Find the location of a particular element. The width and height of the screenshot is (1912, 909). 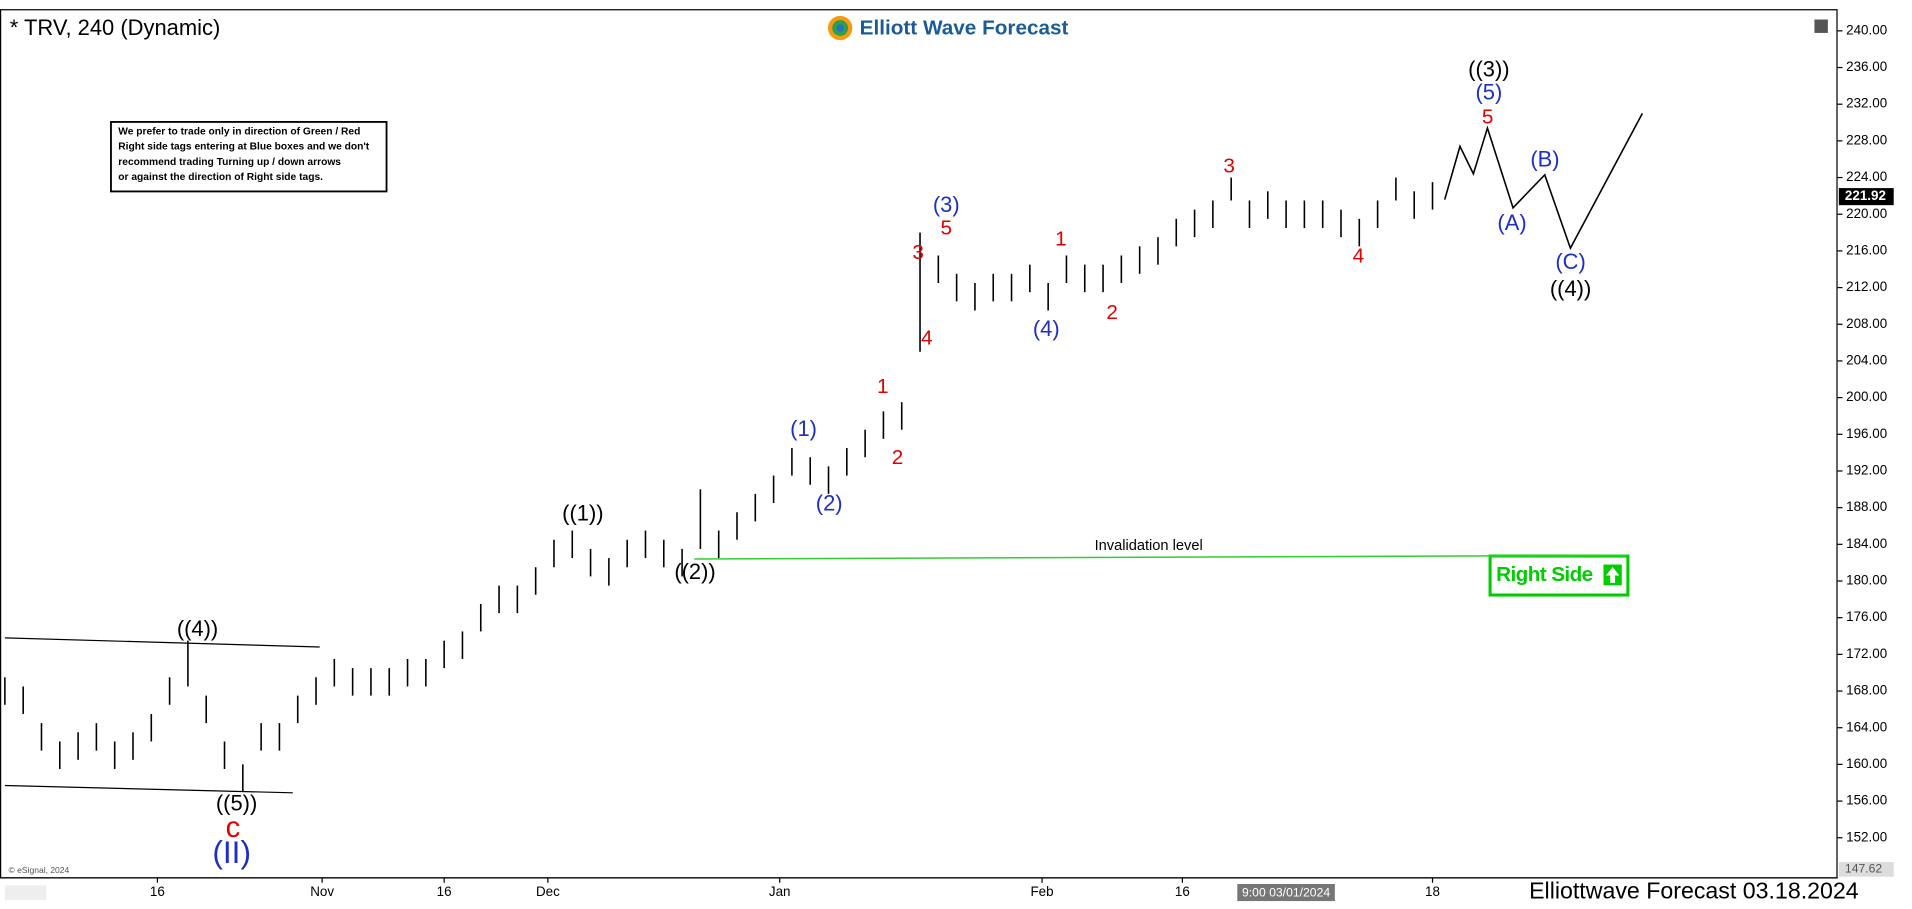

wave-label: (2) is located at coordinates (829, 503).